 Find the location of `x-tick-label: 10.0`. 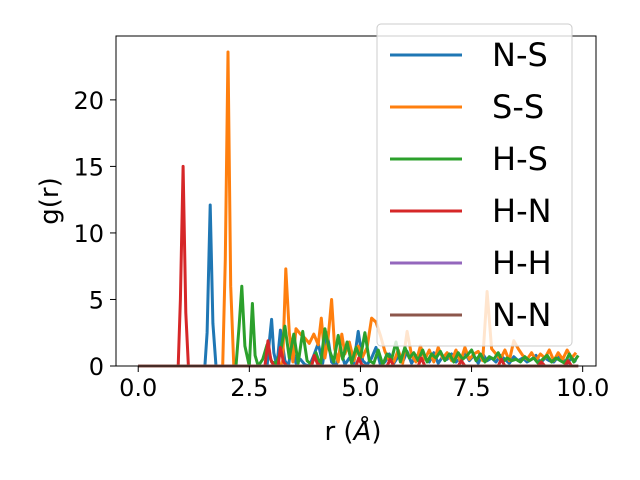

x-tick-label: 10.0 is located at coordinates (582, 388).